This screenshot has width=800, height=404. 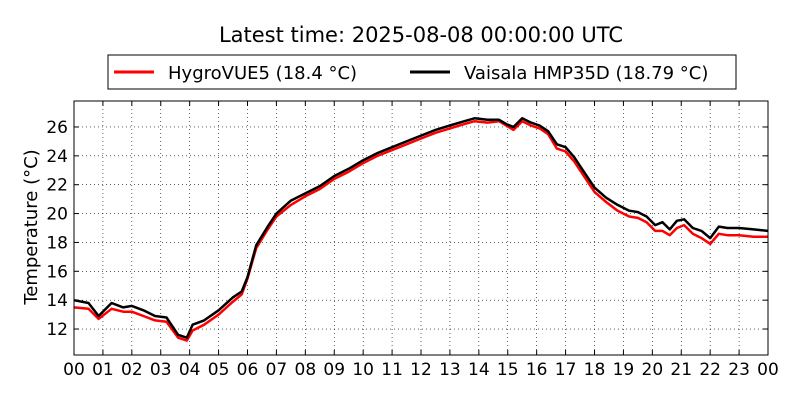 I want to click on x-tick-label: 20, so click(x=653, y=370).